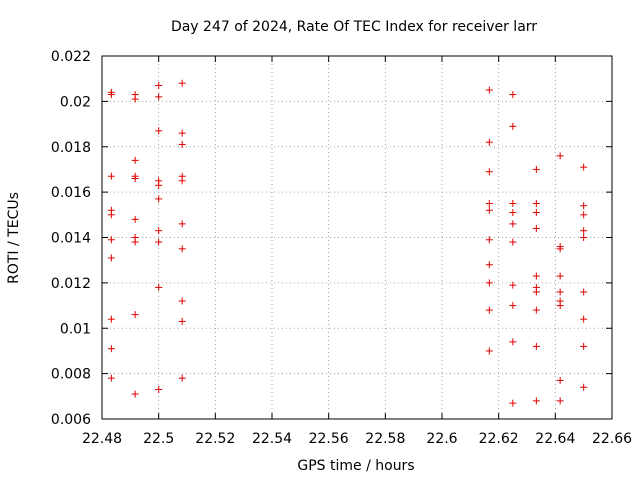 The image size is (640, 480). I want to click on y-tick-label: 0.018, so click(71, 148).